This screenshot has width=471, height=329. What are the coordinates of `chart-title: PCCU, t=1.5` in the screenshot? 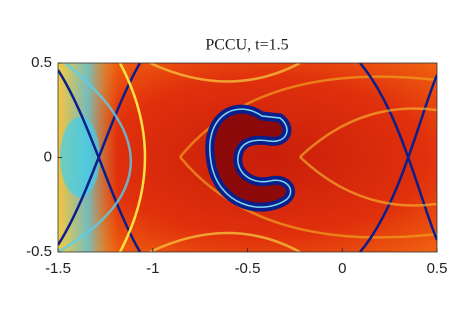 It's located at (246, 45).